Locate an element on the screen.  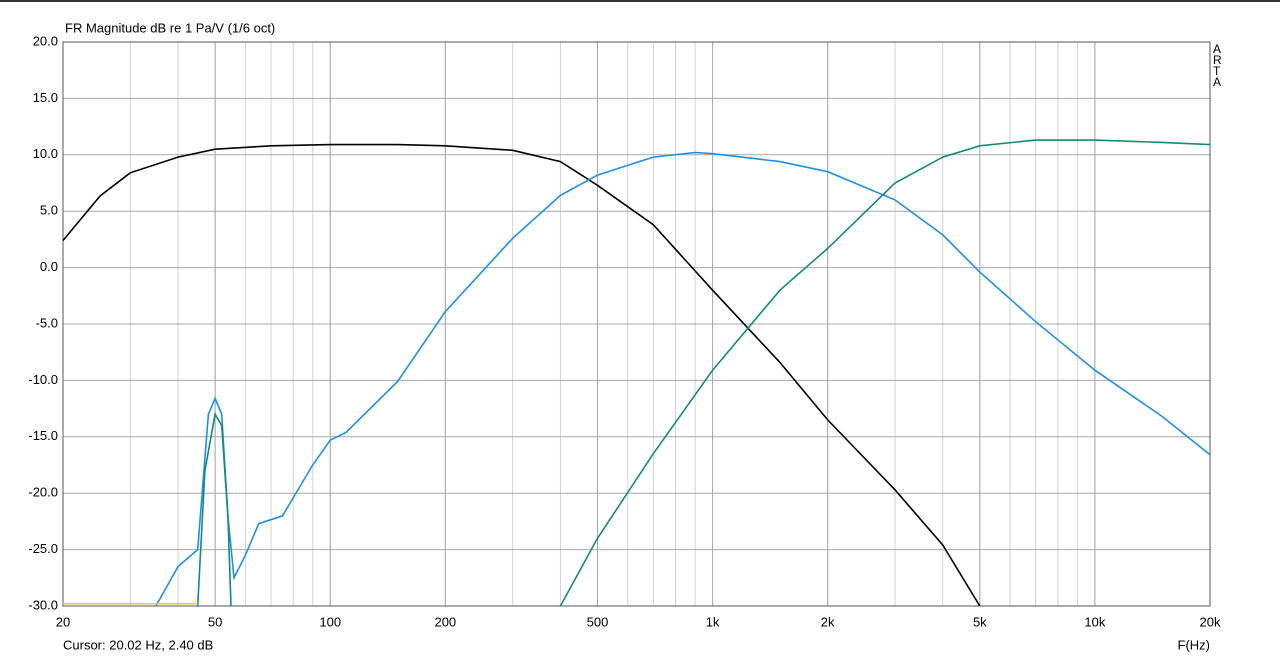
x-tick-label: 50 is located at coordinates (215, 621).